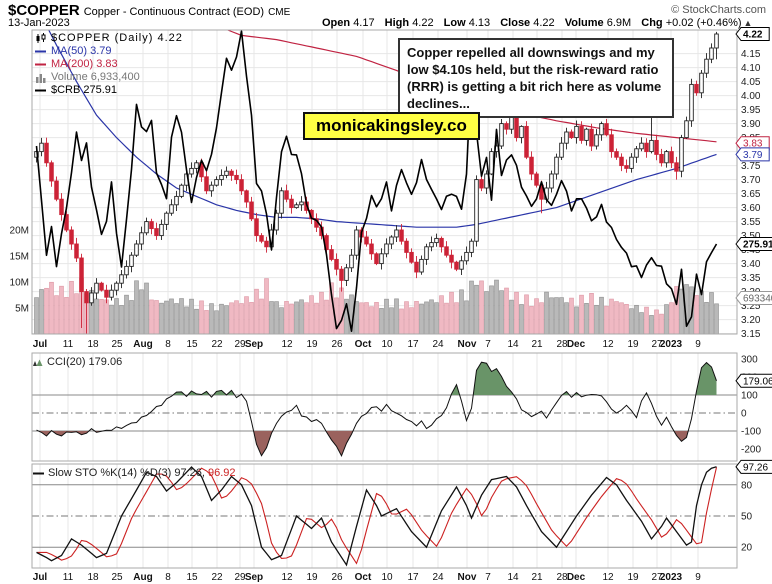  What do you see at coordinates (376, 305) in the screenshot?
I see `volume-bars` at bounding box center [376, 305].